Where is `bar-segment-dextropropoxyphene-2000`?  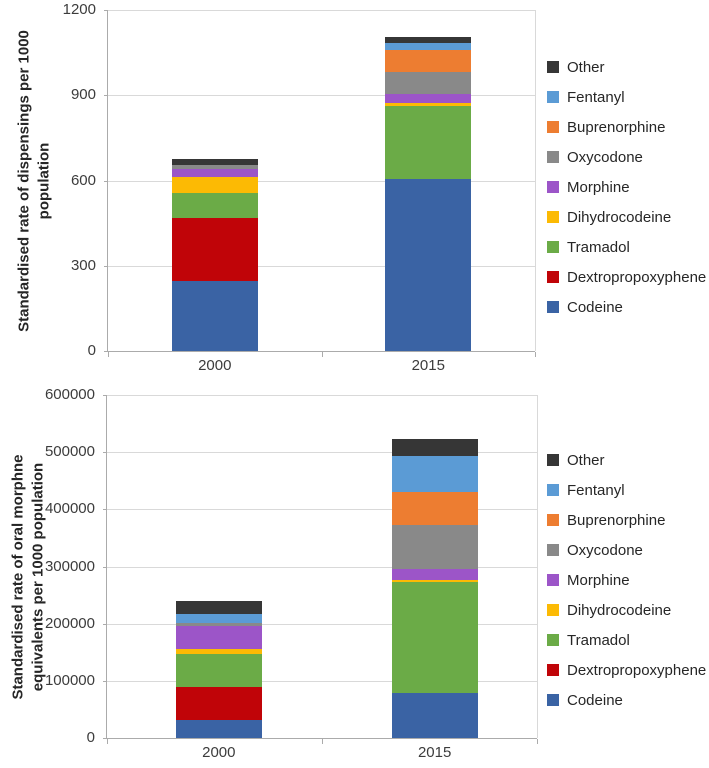 bar-segment-dextropropoxyphene-2000 is located at coordinates (218, 704).